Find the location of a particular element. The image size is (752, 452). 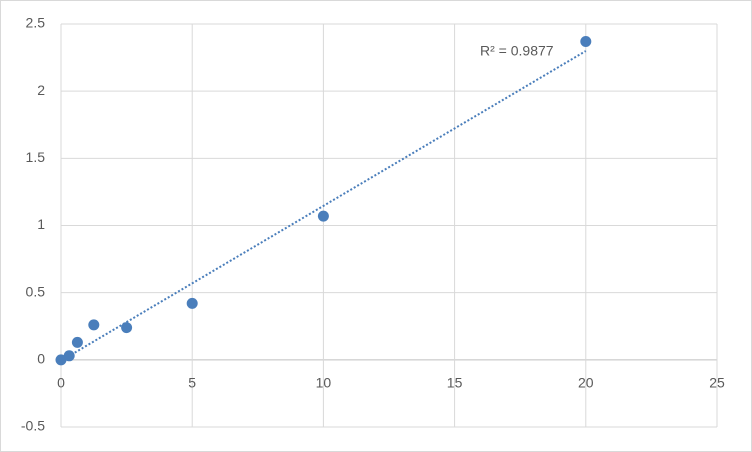

y-tick-label: 1.5 is located at coordinates (36, 157).